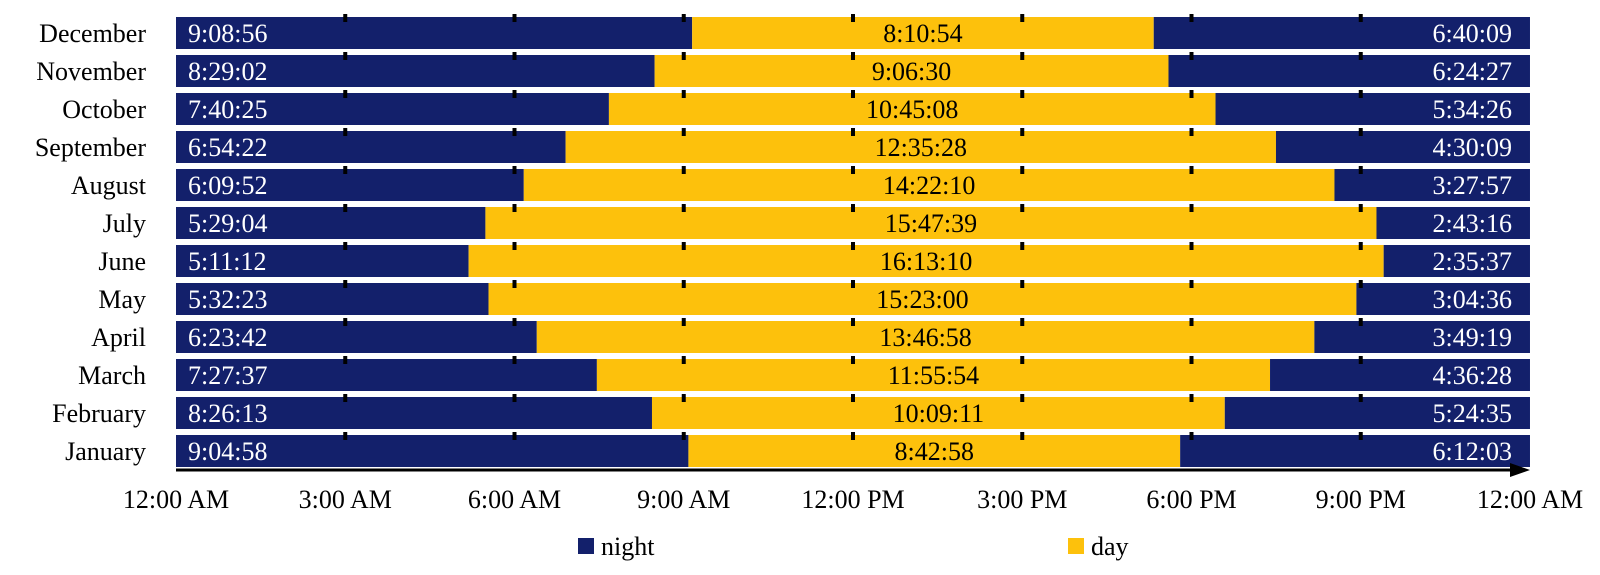  What do you see at coordinates (118, 337) in the screenshot?
I see `month-label-april: April` at bounding box center [118, 337].